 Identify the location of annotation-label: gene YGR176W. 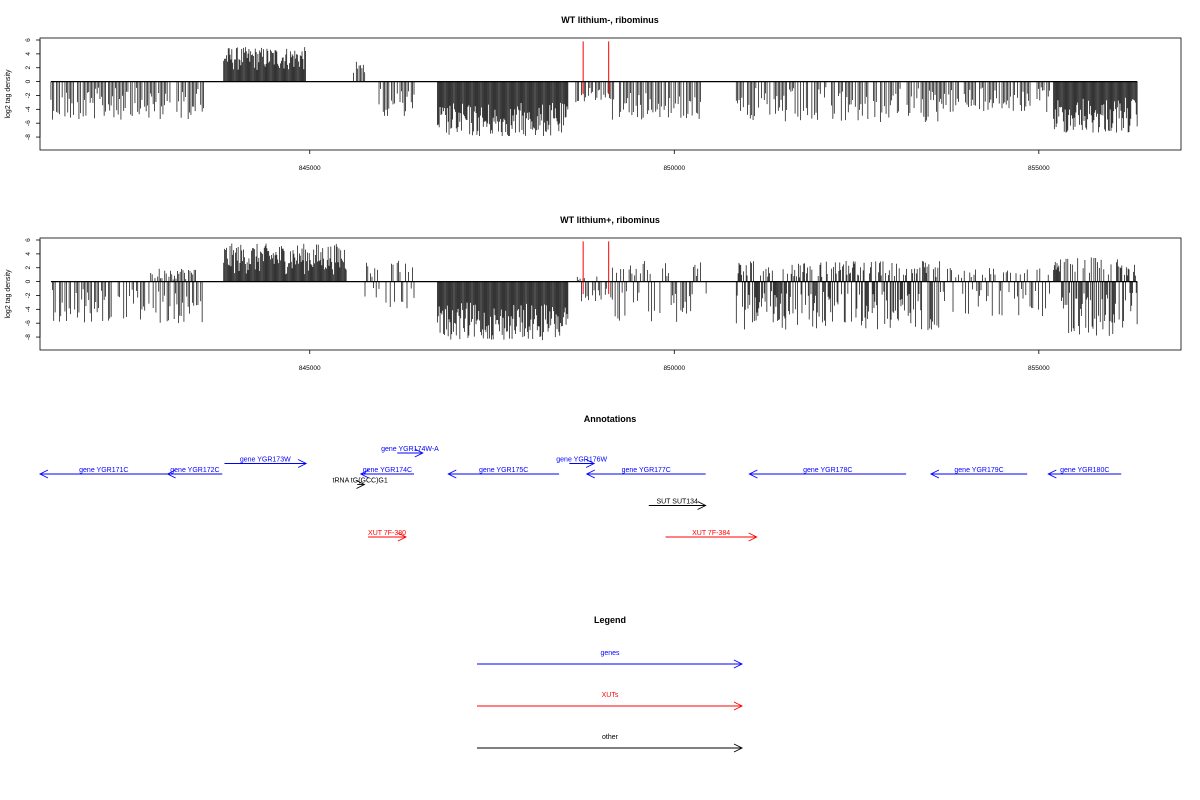
(581, 460).